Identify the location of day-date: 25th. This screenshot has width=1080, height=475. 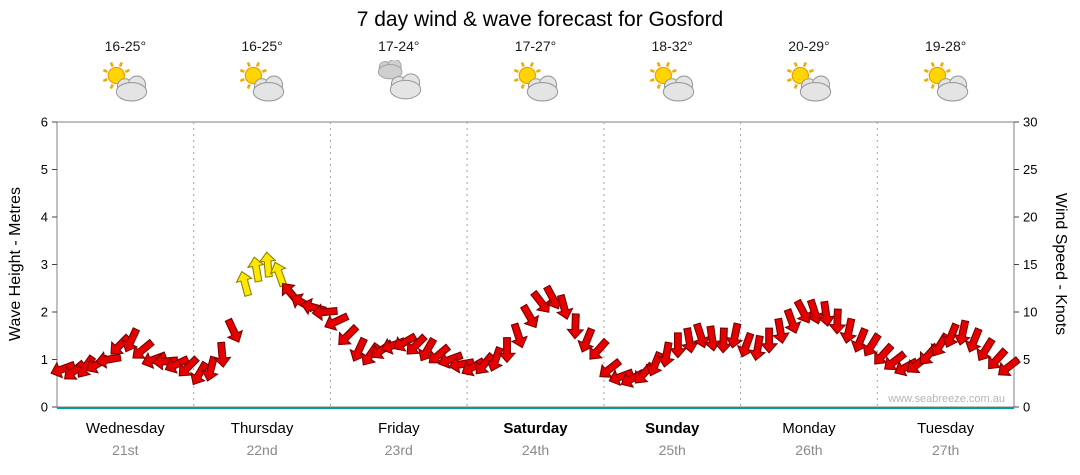
(672, 450).